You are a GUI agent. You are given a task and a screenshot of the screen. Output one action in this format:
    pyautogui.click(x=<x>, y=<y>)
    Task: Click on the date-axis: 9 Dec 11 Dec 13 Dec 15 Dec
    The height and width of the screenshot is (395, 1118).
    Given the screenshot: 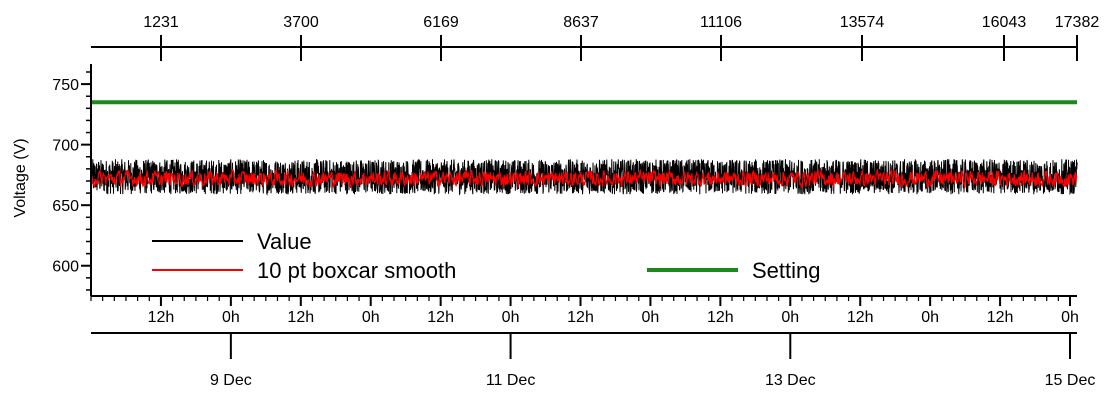 What is the action you would take?
    pyautogui.click(x=593, y=360)
    